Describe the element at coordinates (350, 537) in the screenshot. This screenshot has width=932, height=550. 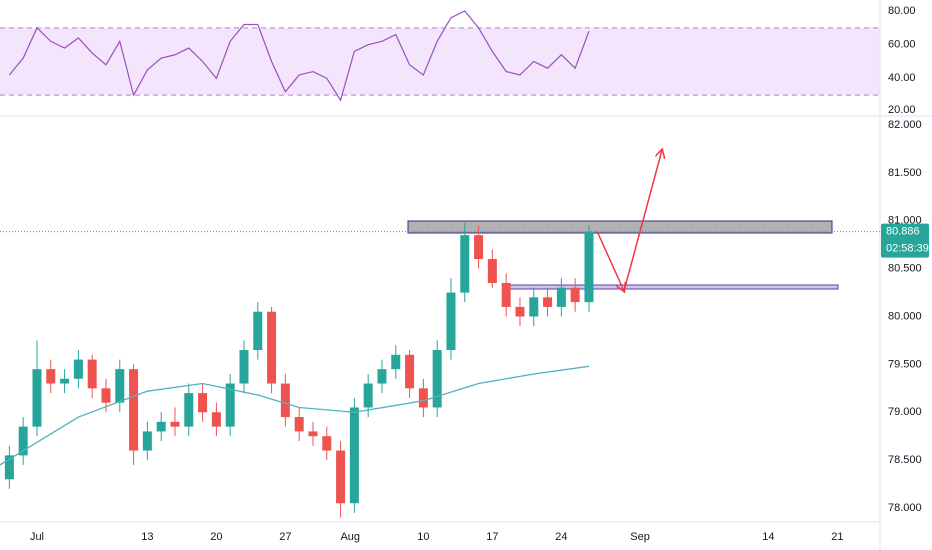
I see `time-tick-label: Aug` at that location.